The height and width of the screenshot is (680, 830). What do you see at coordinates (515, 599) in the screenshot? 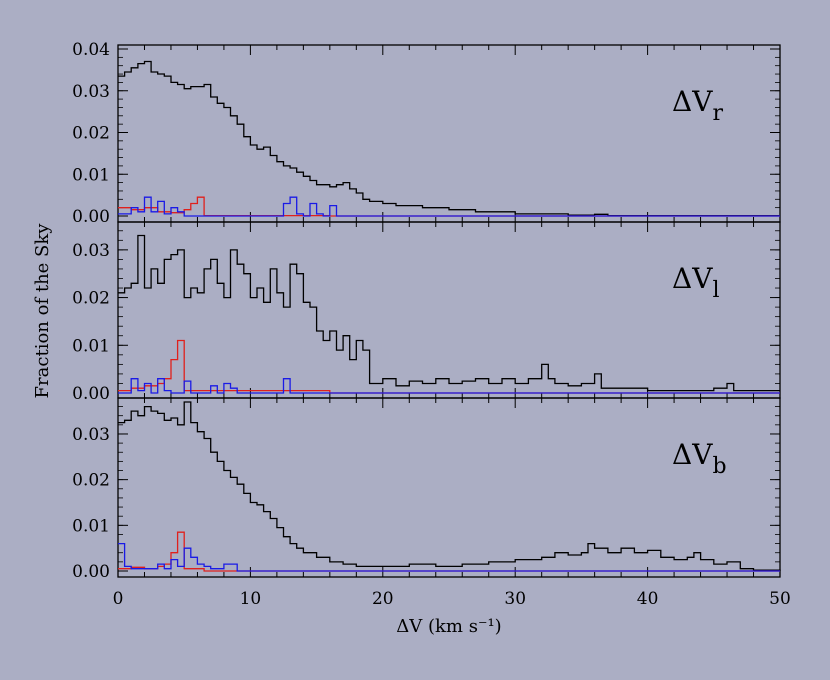
I see `x-tick-label: 30` at bounding box center [515, 599].